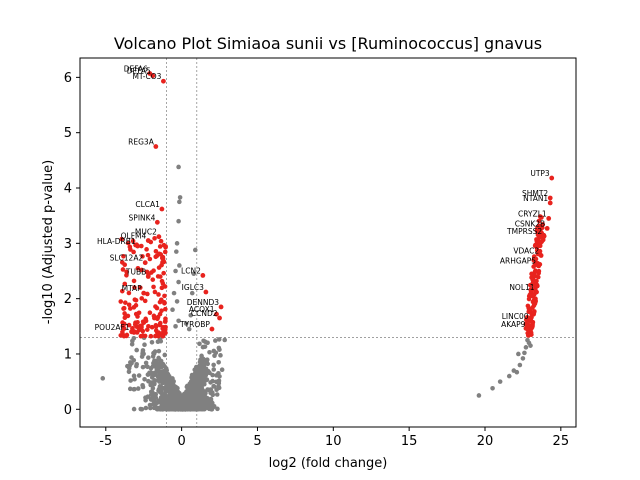 The image size is (640, 480). I want to click on gene-label: AKAP9, so click(513, 324).